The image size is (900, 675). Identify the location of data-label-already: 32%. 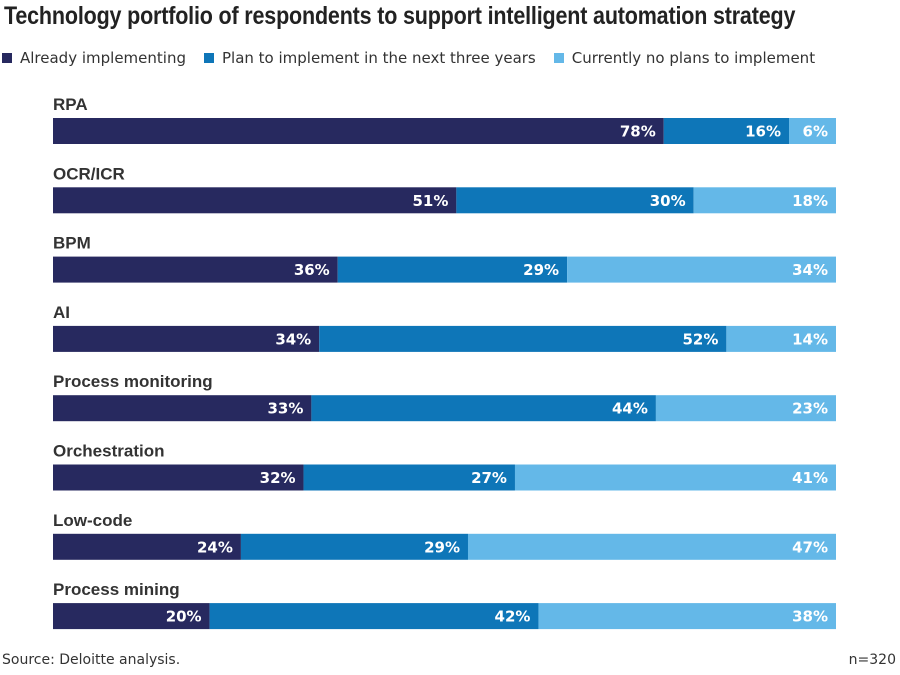
(278, 478).